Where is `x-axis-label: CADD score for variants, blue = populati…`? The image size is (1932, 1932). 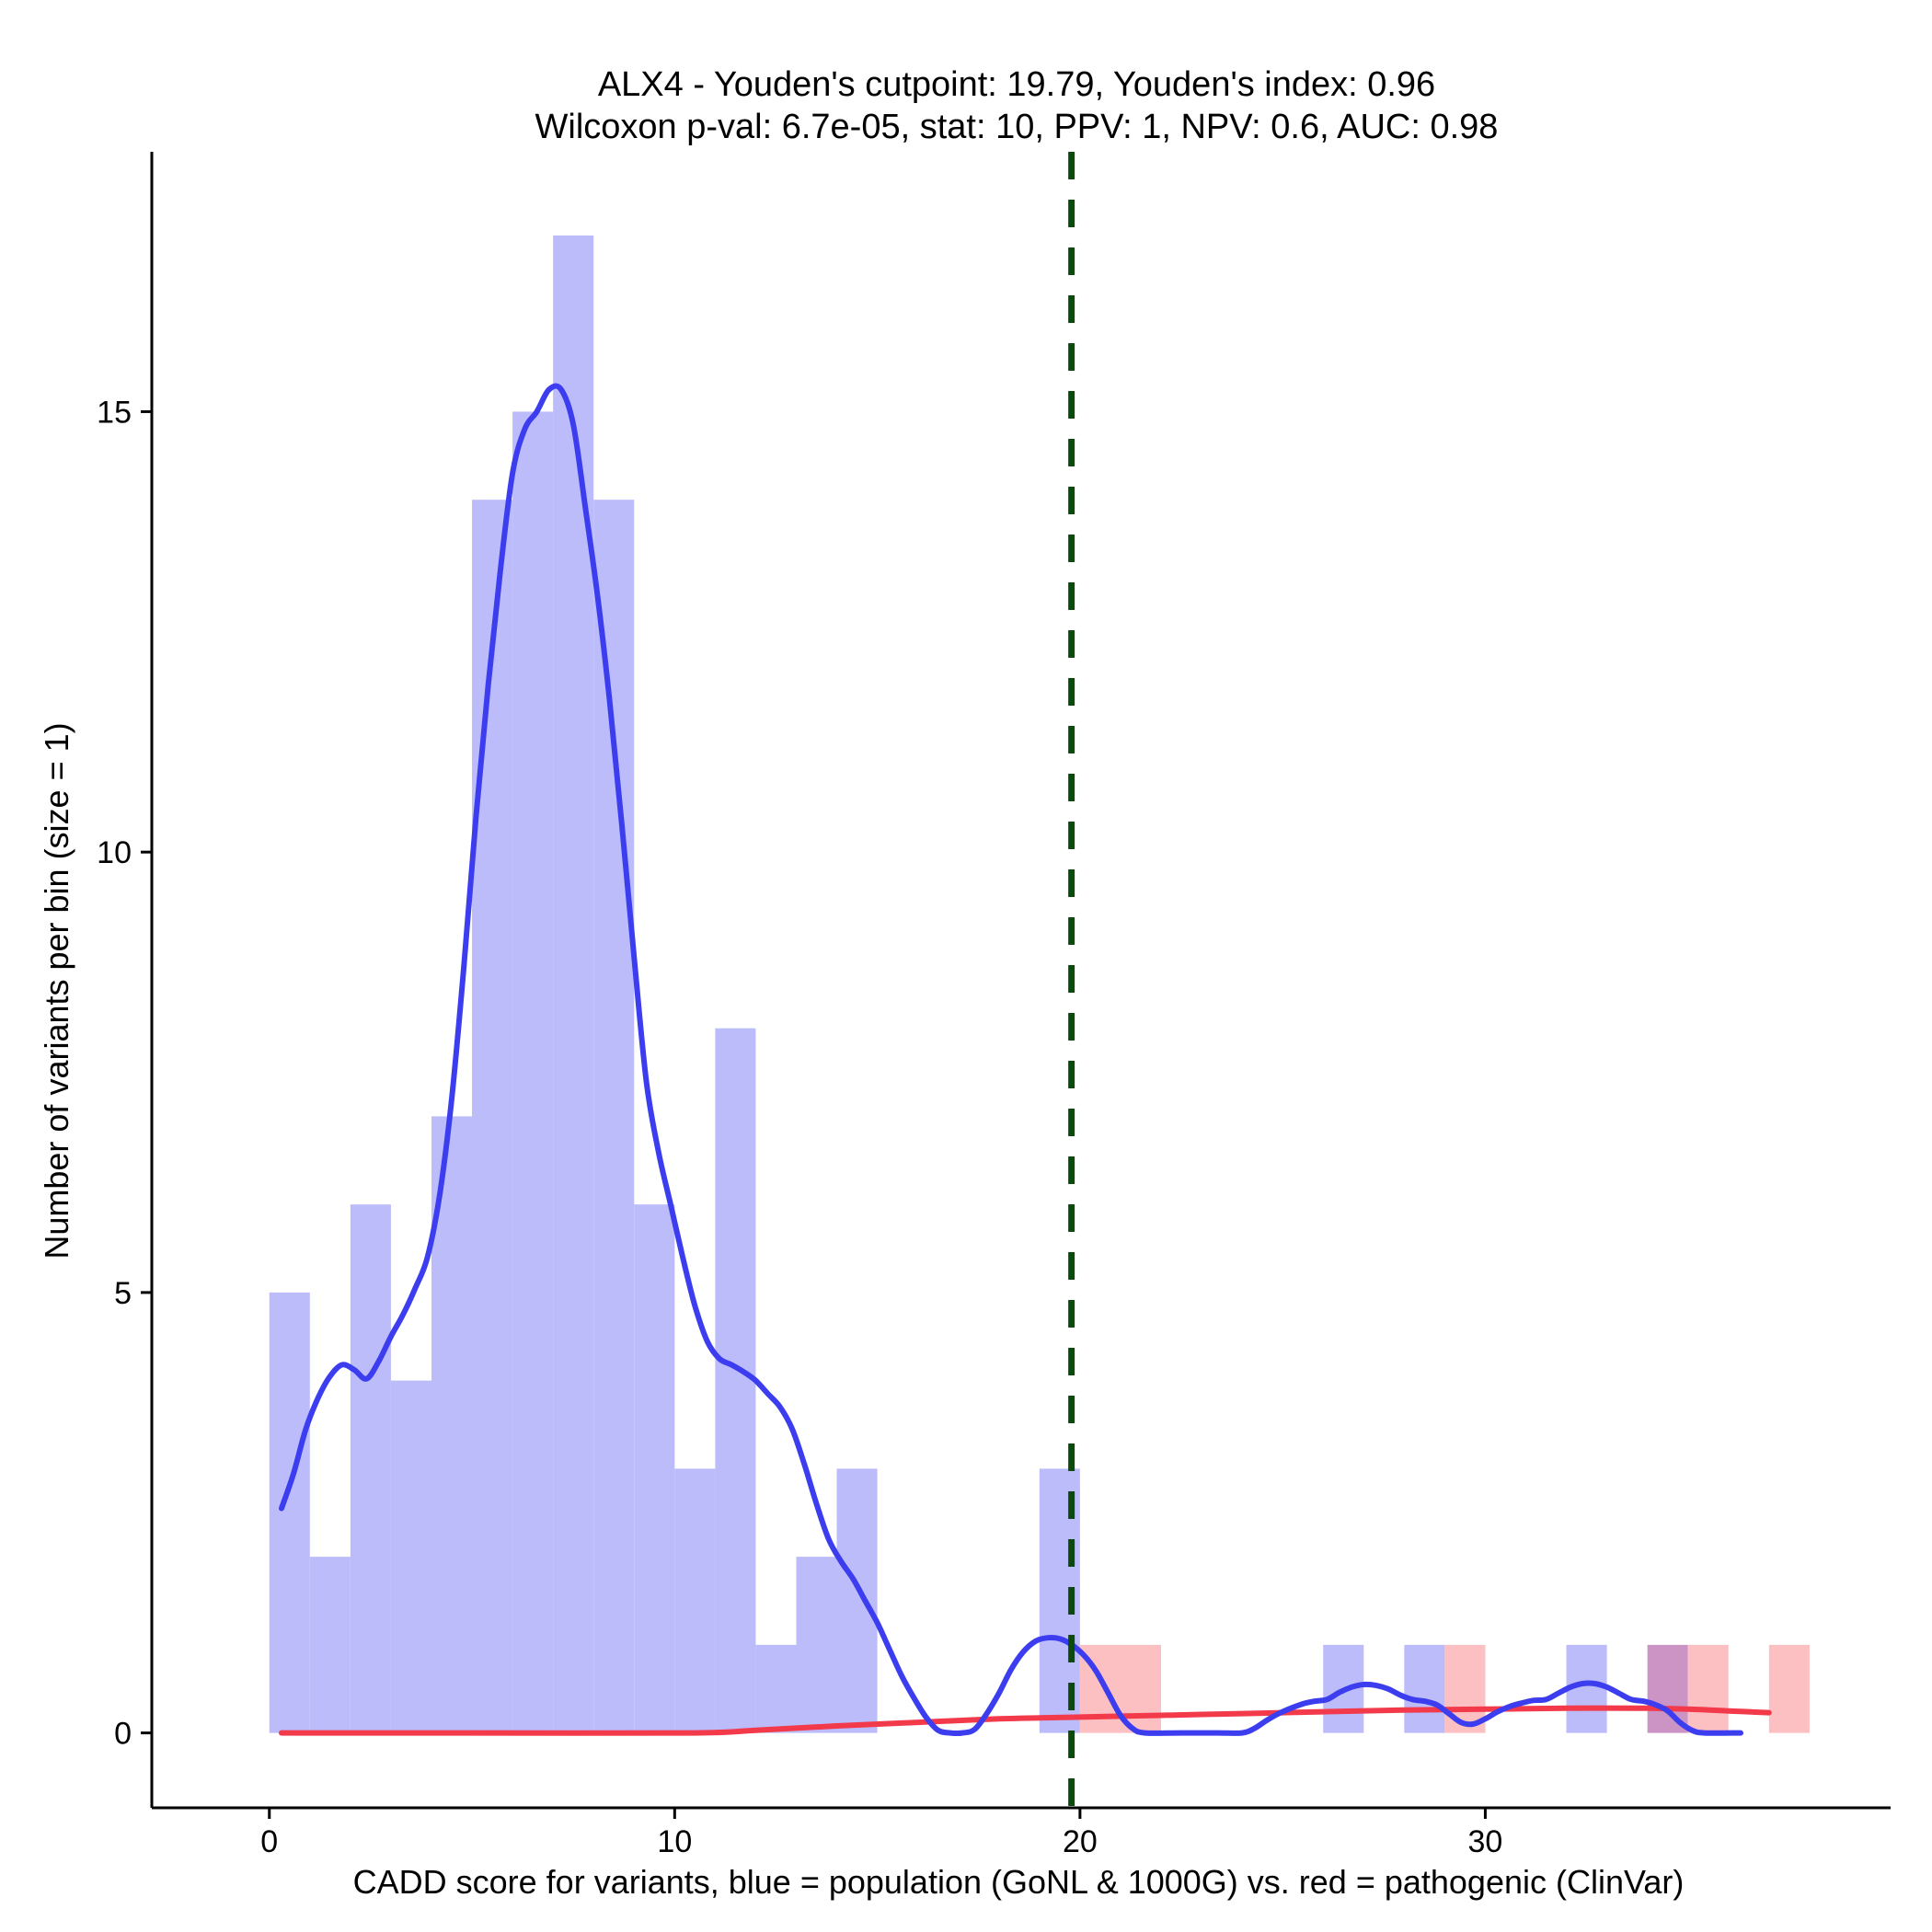
x-axis-label: CADD score for variants, blue = populati… is located at coordinates (1019, 1882).